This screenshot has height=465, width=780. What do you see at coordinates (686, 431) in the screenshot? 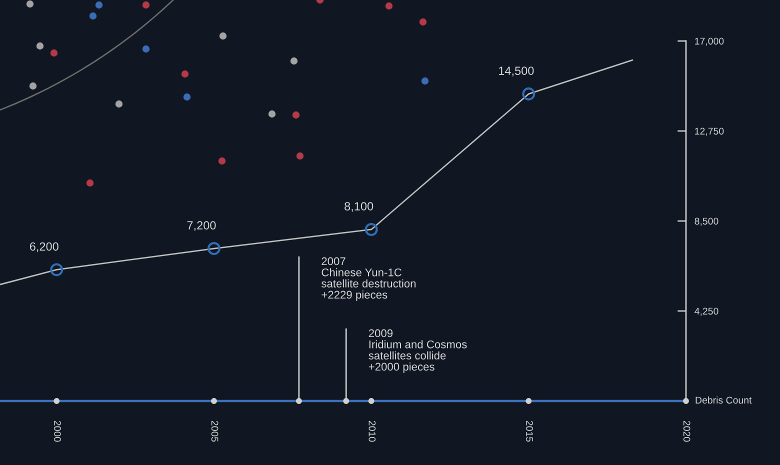
I see `x-tick-label: 2020` at bounding box center [686, 431].